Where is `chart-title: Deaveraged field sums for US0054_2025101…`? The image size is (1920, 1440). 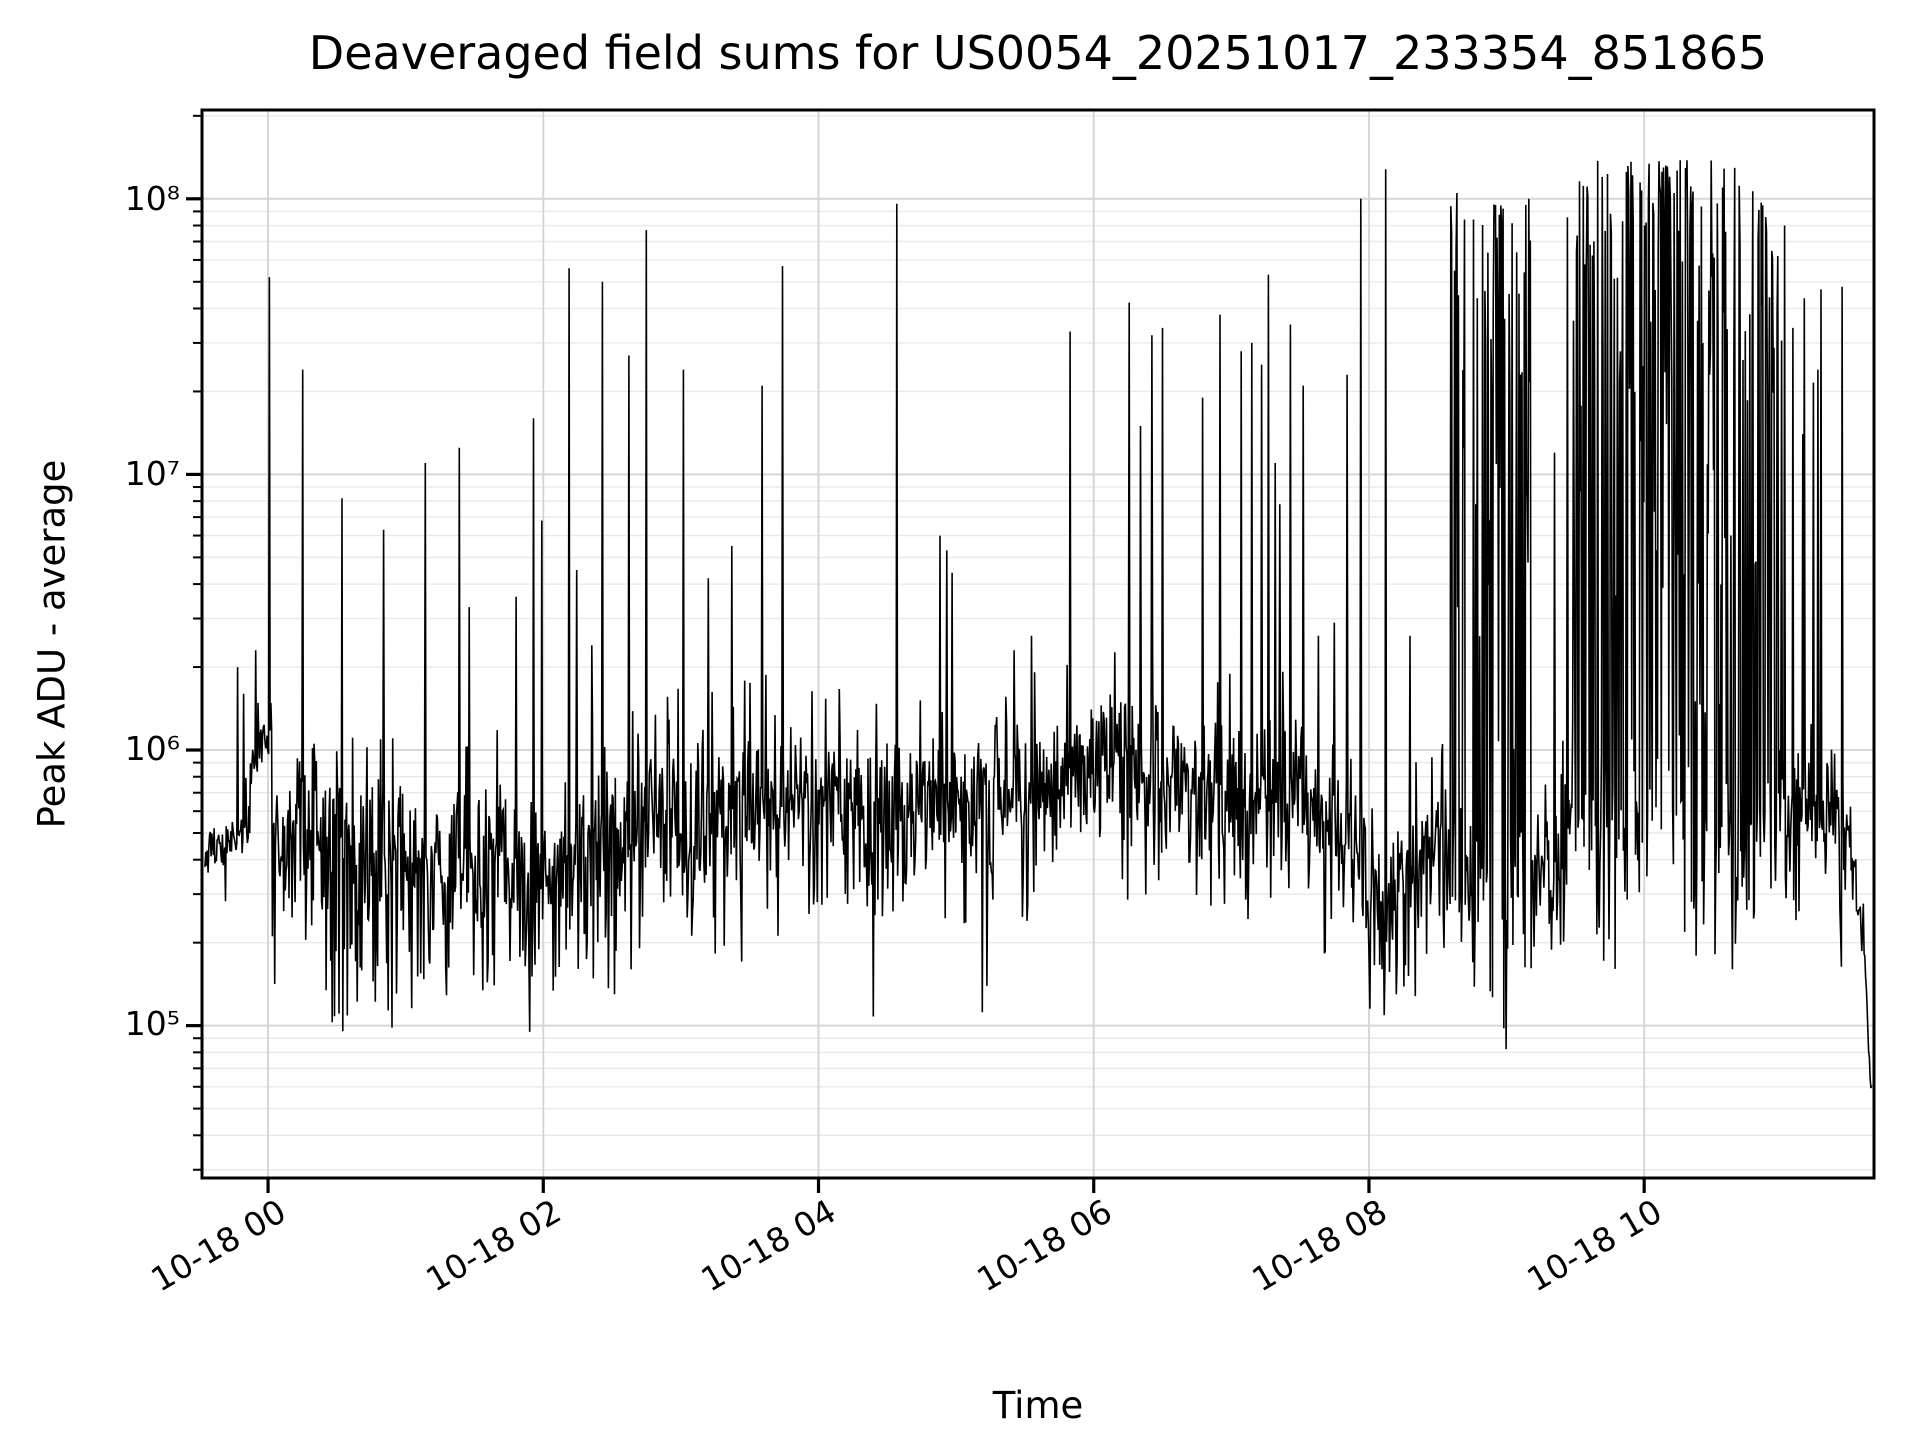
chart-title: Deaveraged field sums for US0054_2025101… is located at coordinates (1038, 53).